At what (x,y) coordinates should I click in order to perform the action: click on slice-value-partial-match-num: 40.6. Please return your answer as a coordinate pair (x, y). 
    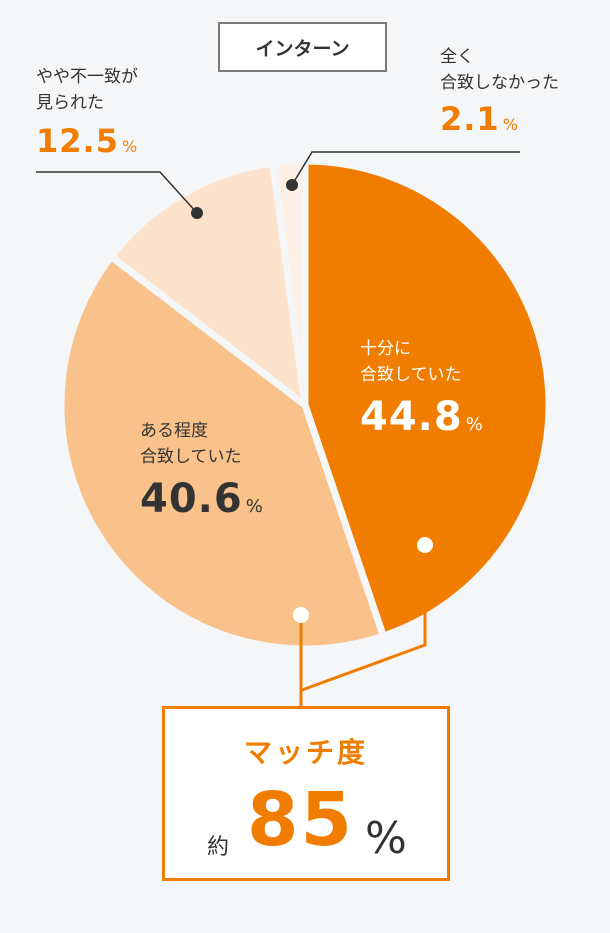
    Looking at the image, I should click on (191, 499).